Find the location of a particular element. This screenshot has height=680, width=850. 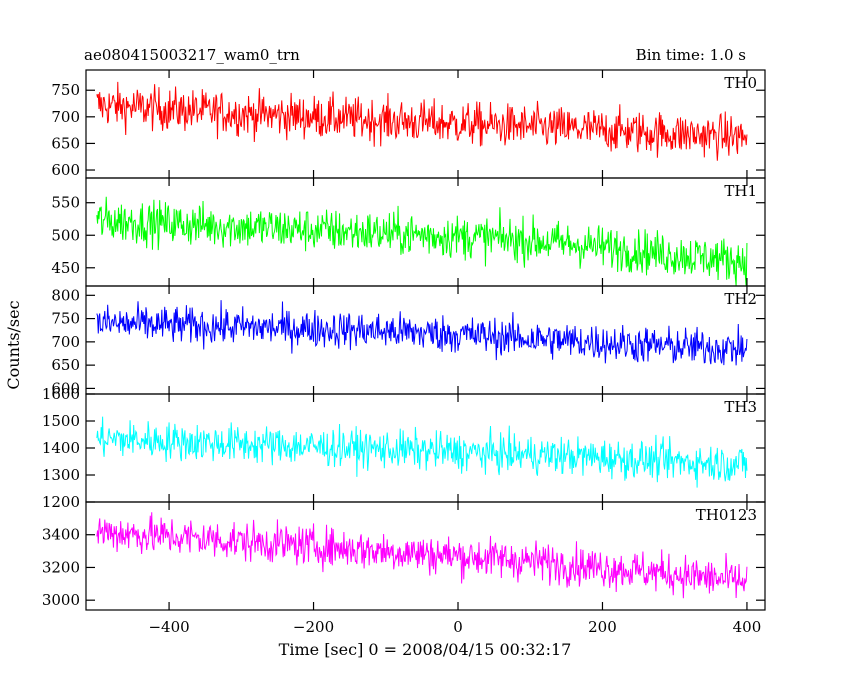

y-axis-label: Counts/sec is located at coordinates (13, 344).